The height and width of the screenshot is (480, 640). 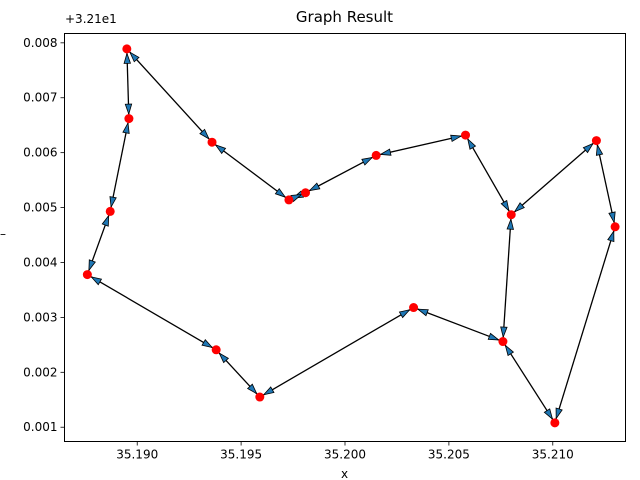 I want to click on y-tick-label: 0.001, so click(x=40, y=427).